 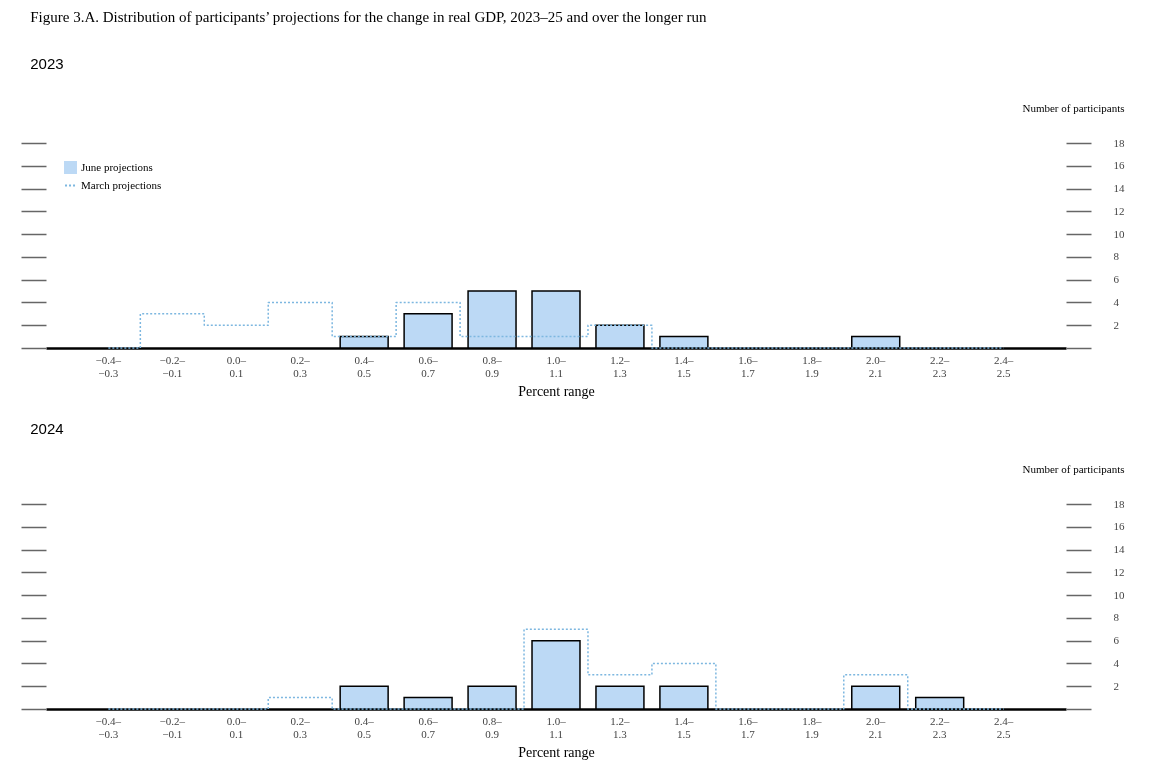 I want to click on chart-subtitle: 2023, so click(x=47, y=63).